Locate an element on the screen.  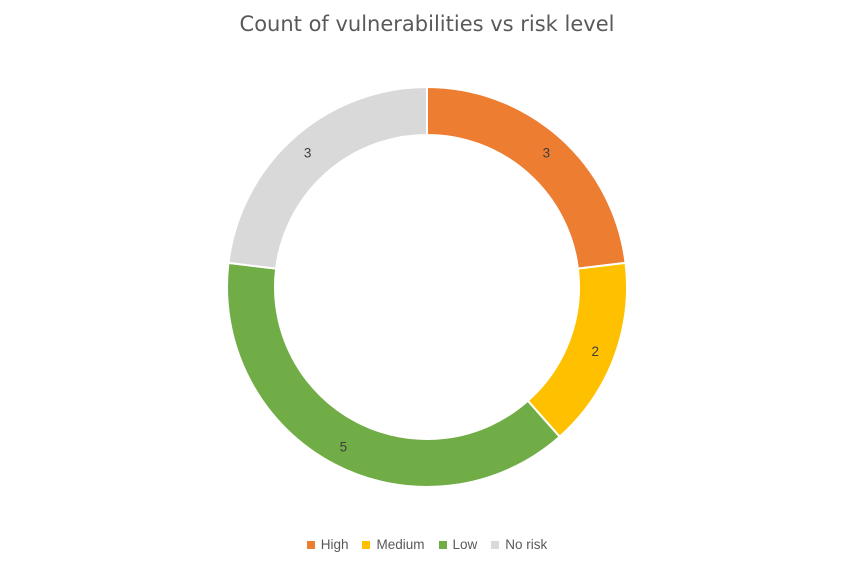
legend-label: No risk is located at coordinates (526, 544).